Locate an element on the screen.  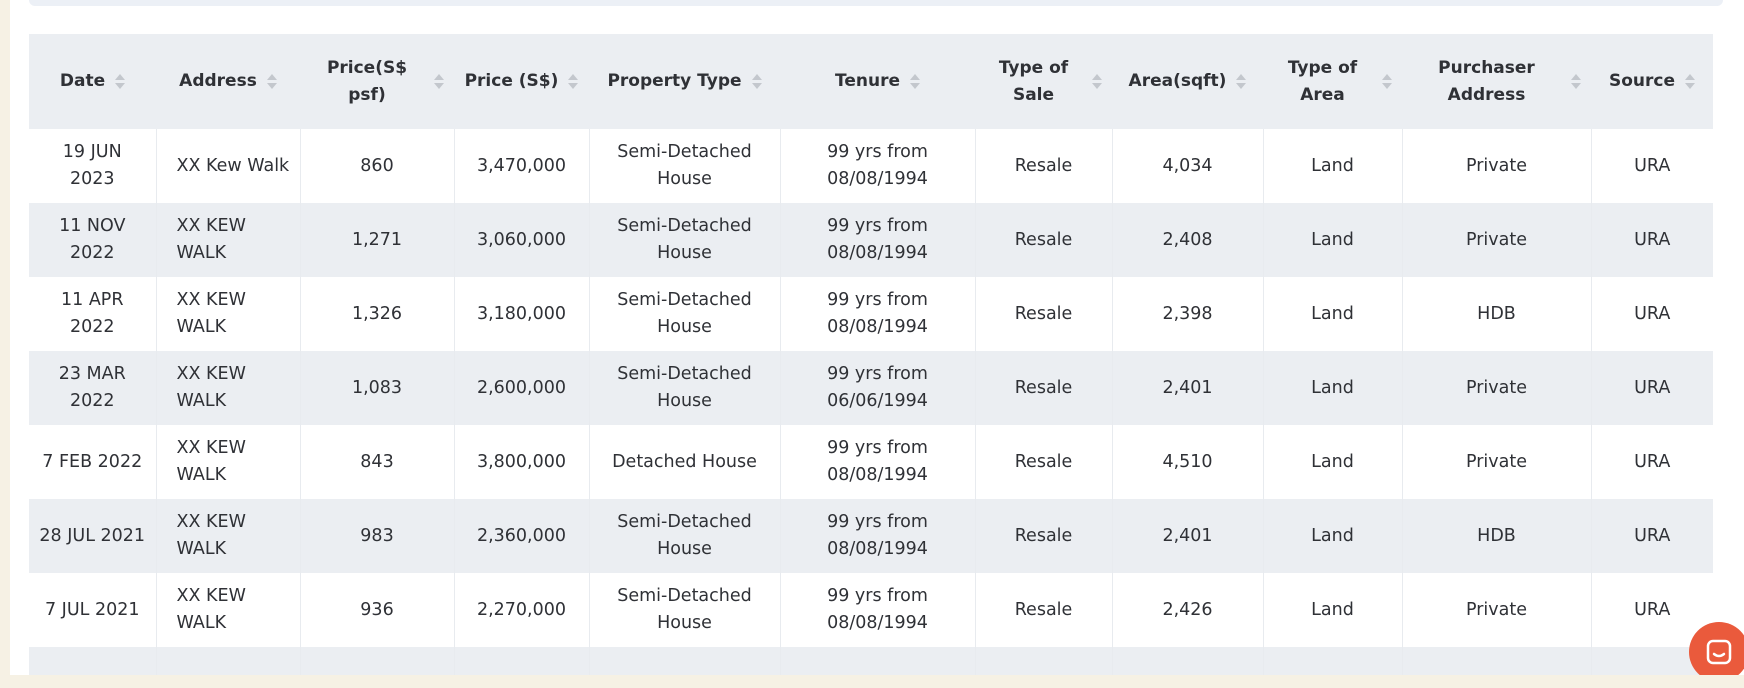
cell-area: 2,401 is located at coordinates (1187, 536).